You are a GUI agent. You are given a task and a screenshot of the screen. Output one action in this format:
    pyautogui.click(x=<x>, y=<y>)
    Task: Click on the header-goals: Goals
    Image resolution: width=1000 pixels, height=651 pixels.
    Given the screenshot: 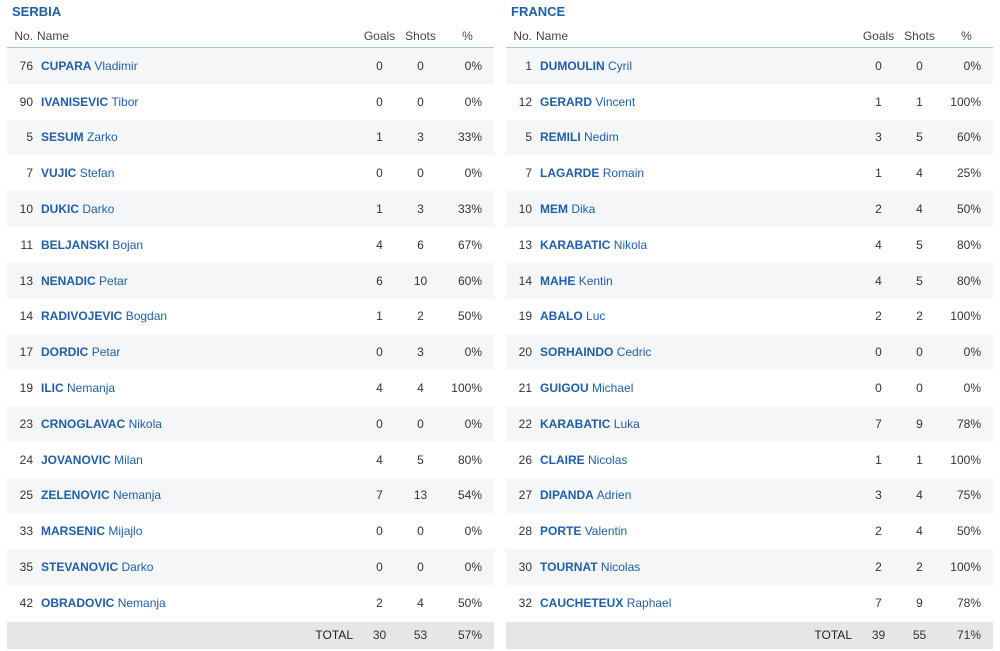 What is the action you would take?
    pyautogui.click(x=379, y=36)
    